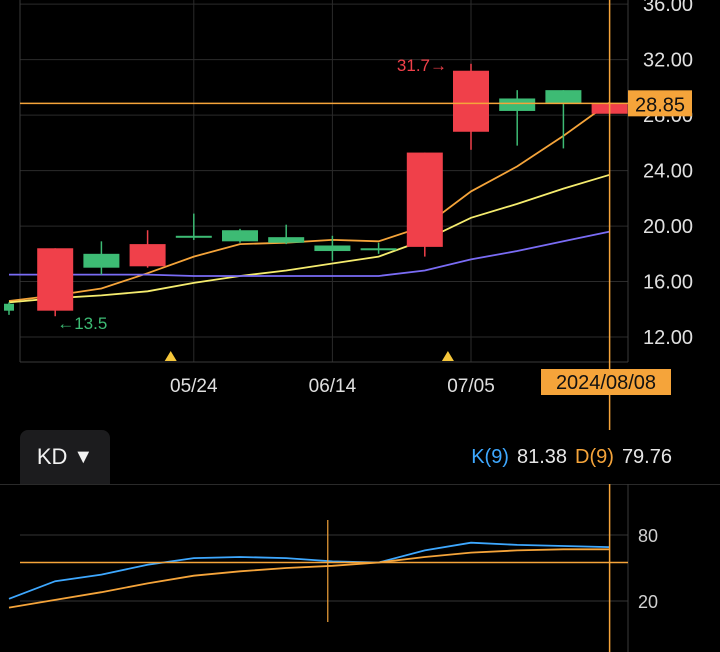 The height and width of the screenshot is (652, 720). What do you see at coordinates (571, 457) in the screenshot?
I see `kd-legend: K(9) 81.38 D(9) 79.76` at bounding box center [571, 457].